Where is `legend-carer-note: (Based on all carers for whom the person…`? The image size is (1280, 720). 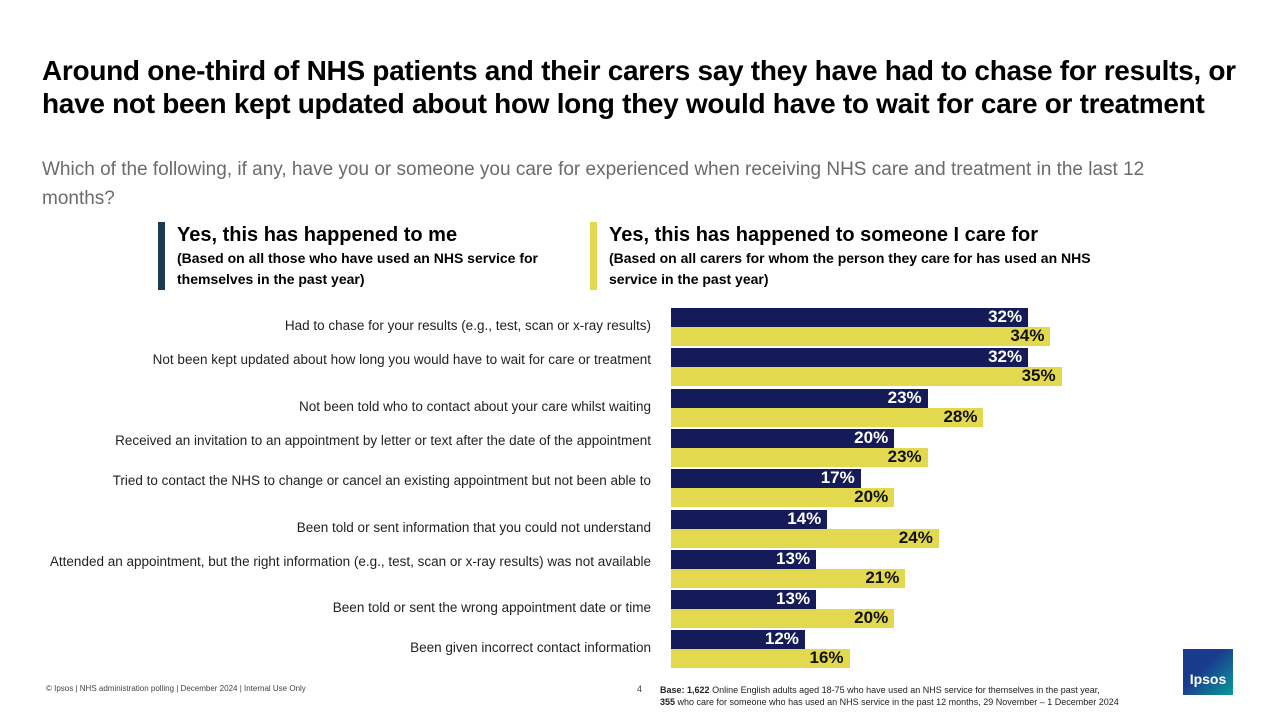
legend-carer-note: (Based on all carers for whom the person… is located at coordinates (850, 268).